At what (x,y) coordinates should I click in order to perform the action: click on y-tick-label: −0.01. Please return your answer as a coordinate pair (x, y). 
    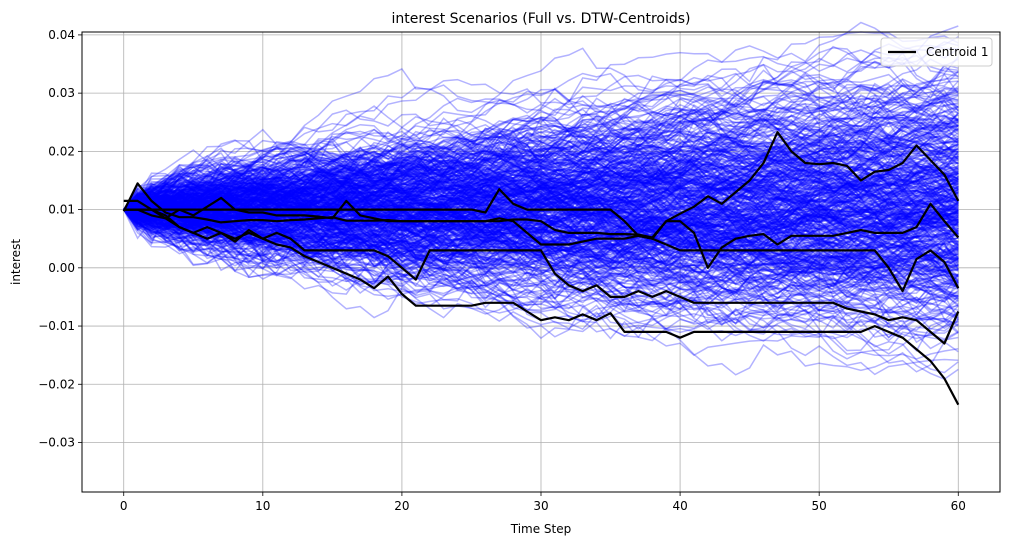
    Looking at the image, I should click on (56, 326).